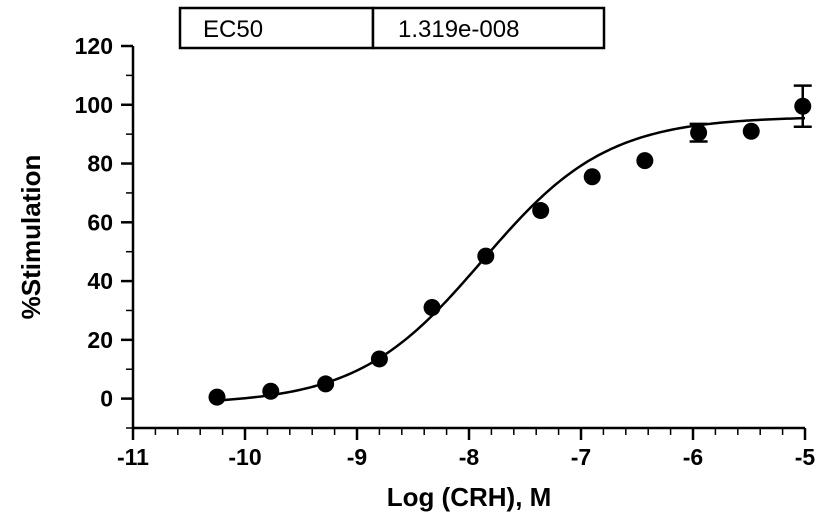 The height and width of the screenshot is (520, 821). Describe the element at coordinates (458, 29) in the screenshot. I see `ec50-value: 1.319e-008` at that location.